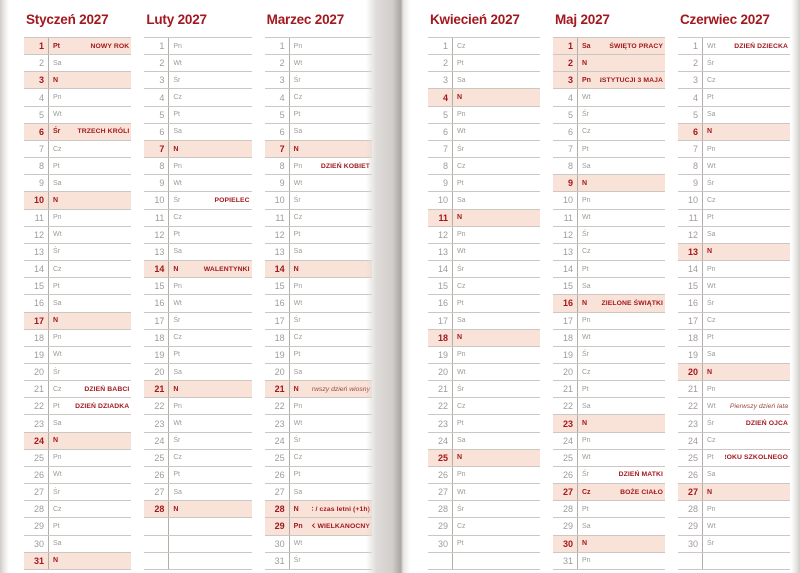 This screenshot has height=573, width=800. I want to click on empty-number-cell, so click(156, 544).